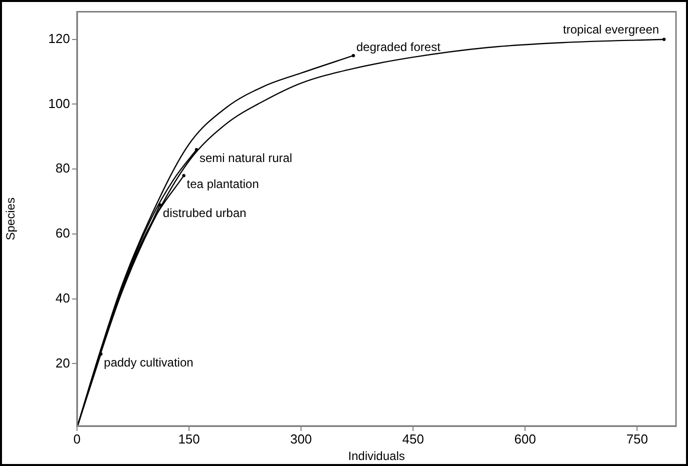 This screenshot has width=688, height=466. Describe the element at coordinates (149, 362) in the screenshot. I see `series-label: paddy cultivation` at that location.